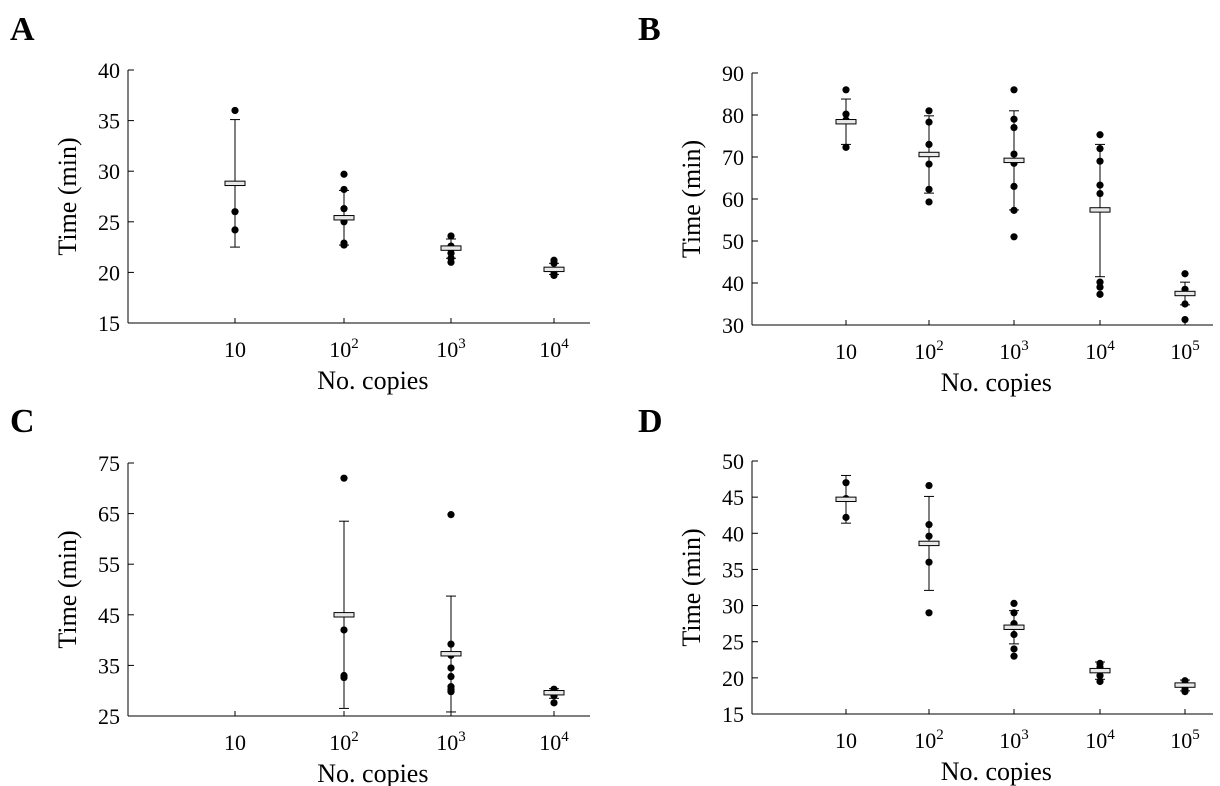 Image resolution: width=1220 pixels, height=786 pixels. Describe the element at coordinates (650, 421) in the screenshot. I see `panel-letter: D` at that location.